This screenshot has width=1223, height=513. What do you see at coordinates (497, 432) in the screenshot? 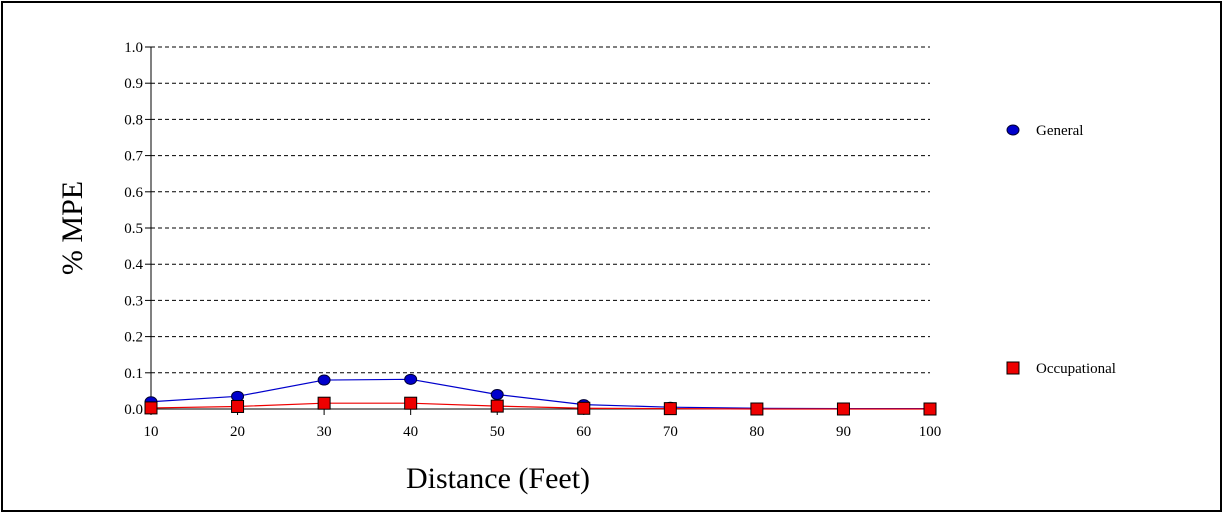
I see `x-tick-label: 50` at bounding box center [497, 432].